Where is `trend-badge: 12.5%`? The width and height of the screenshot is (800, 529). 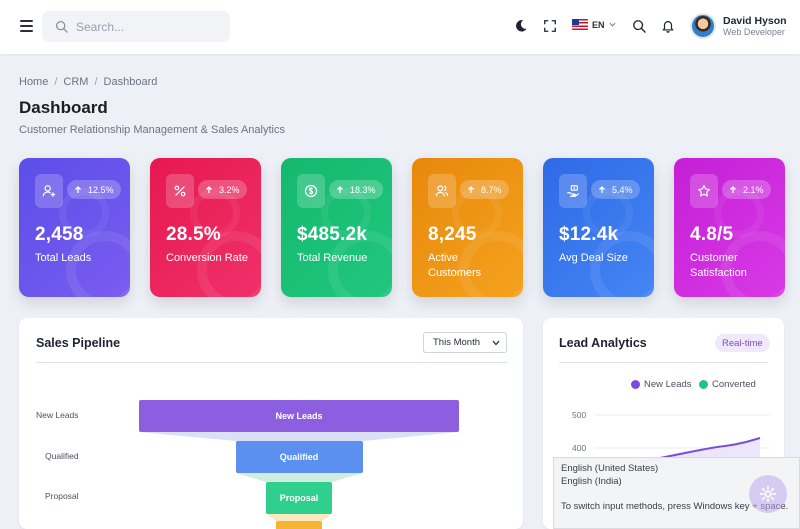 trend-badge: 12.5% is located at coordinates (94, 189).